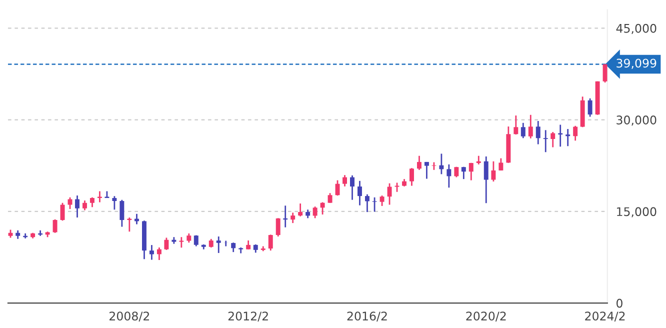 This screenshot has width=666, height=328. What do you see at coordinates (248, 317) in the screenshot?
I see `x-tick-label: 2012/2` at bounding box center [248, 317].